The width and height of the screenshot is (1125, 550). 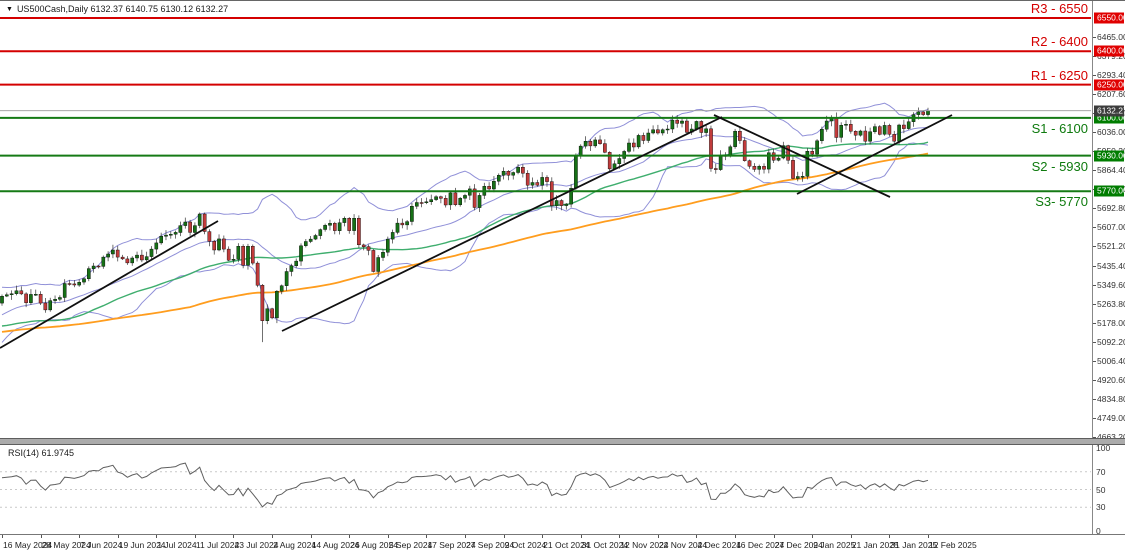 What do you see at coordinates (952, 545) in the screenshot?
I see `time-tick-label: 12 Feb 2025` at bounding box center [952, 545].